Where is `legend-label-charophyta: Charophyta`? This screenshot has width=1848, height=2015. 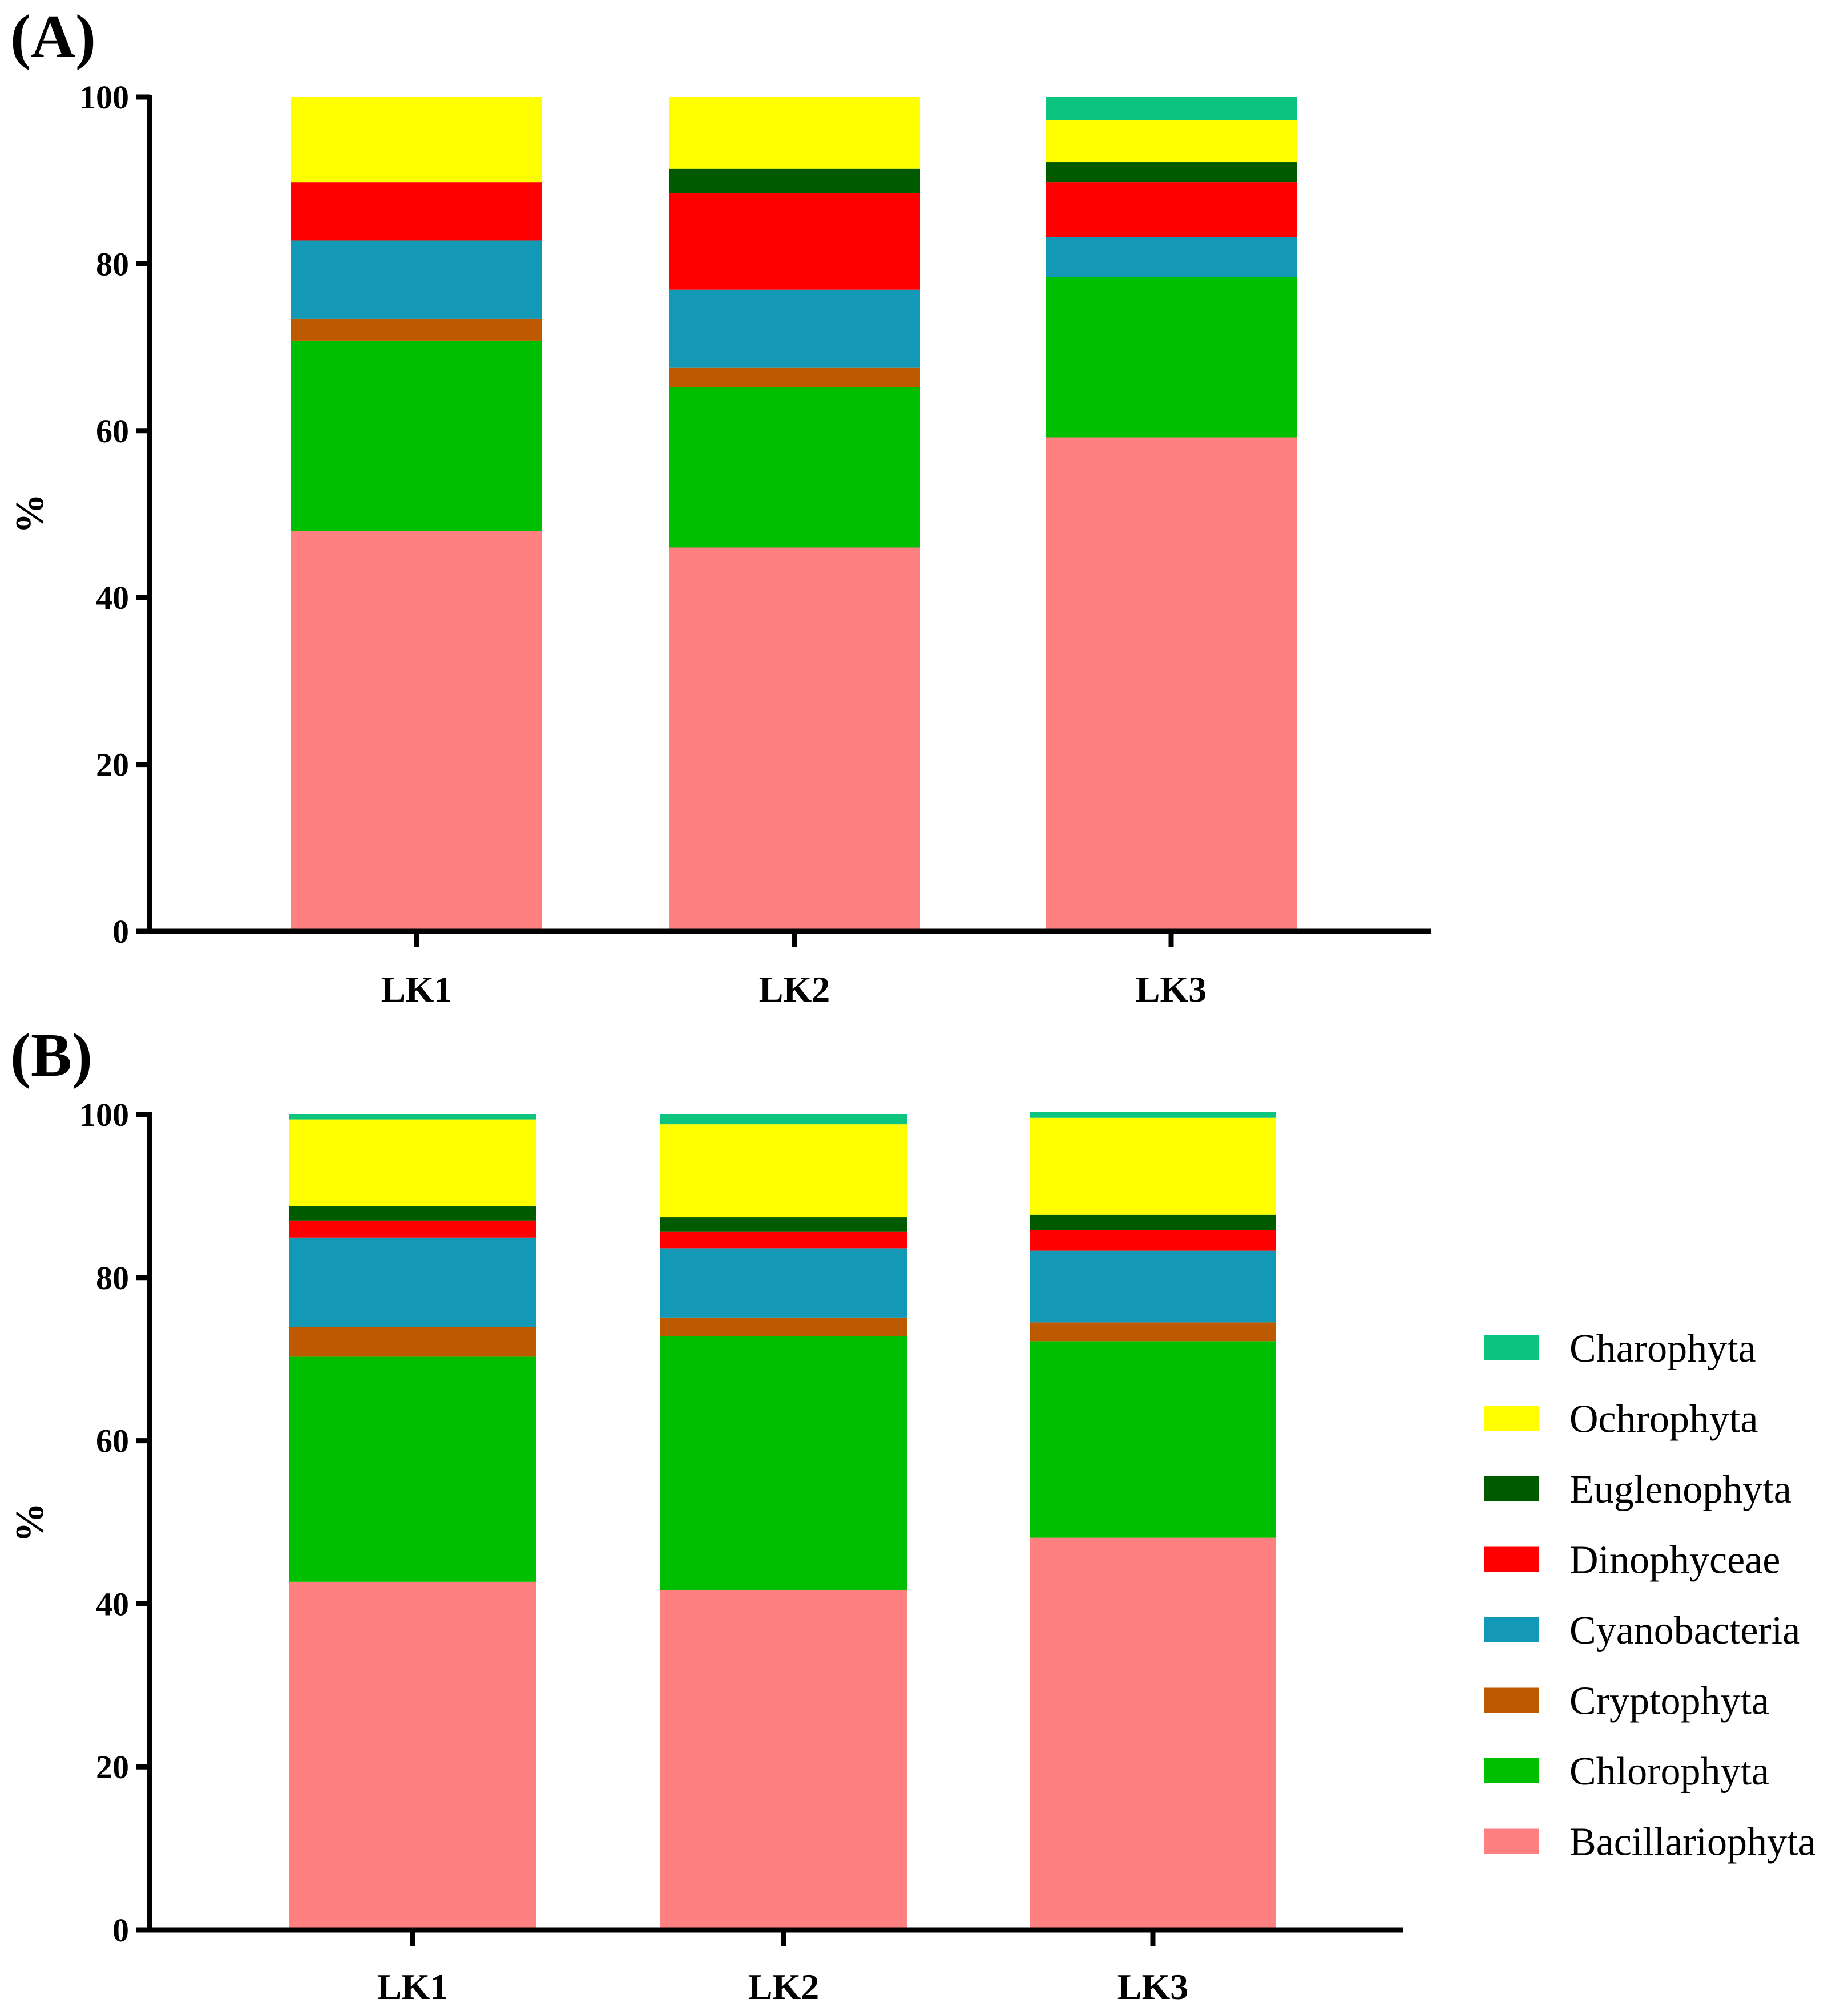
legend-label-charophyta: Charophyta is located at coordinates (1662, 1349).